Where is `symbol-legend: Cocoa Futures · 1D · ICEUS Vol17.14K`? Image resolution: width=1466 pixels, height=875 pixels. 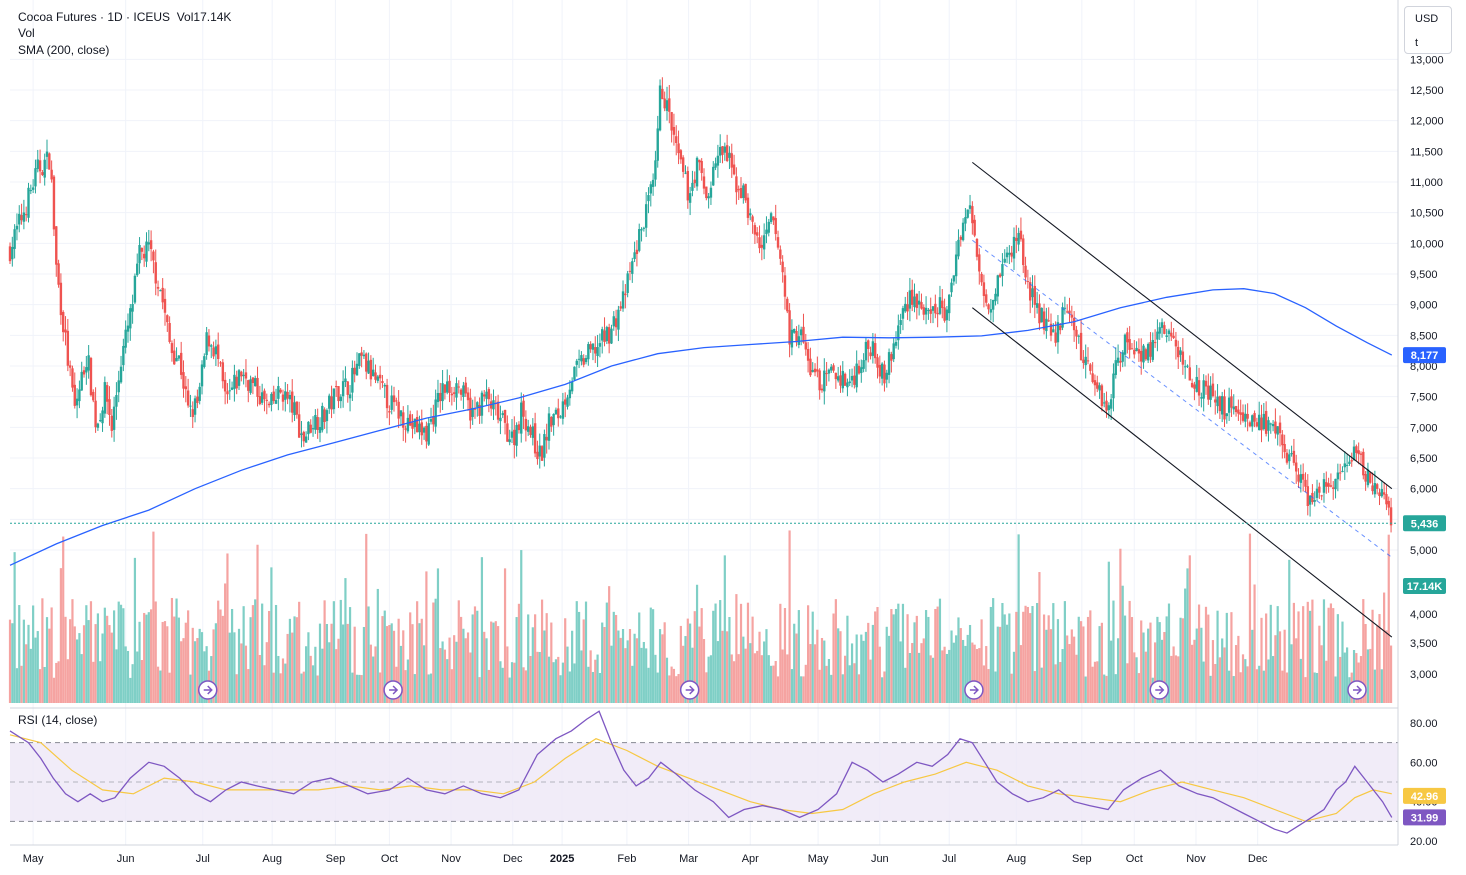
symbol-legend: Cocoa Futures · 1D · ICEUS Vol17.14K is located at coordinates (124, 17).